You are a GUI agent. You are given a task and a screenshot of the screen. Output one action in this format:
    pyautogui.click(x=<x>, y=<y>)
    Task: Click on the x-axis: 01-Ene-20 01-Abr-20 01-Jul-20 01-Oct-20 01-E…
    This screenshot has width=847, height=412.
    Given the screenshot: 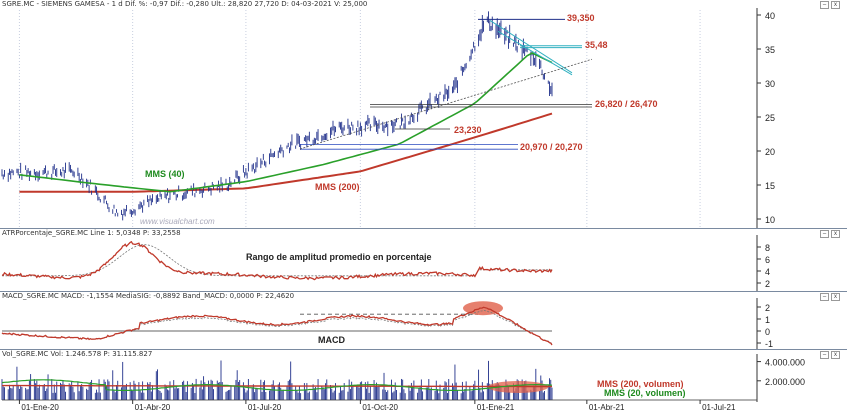 What is the action you would take?
    pyautogui.click(x=377, y=406)
    